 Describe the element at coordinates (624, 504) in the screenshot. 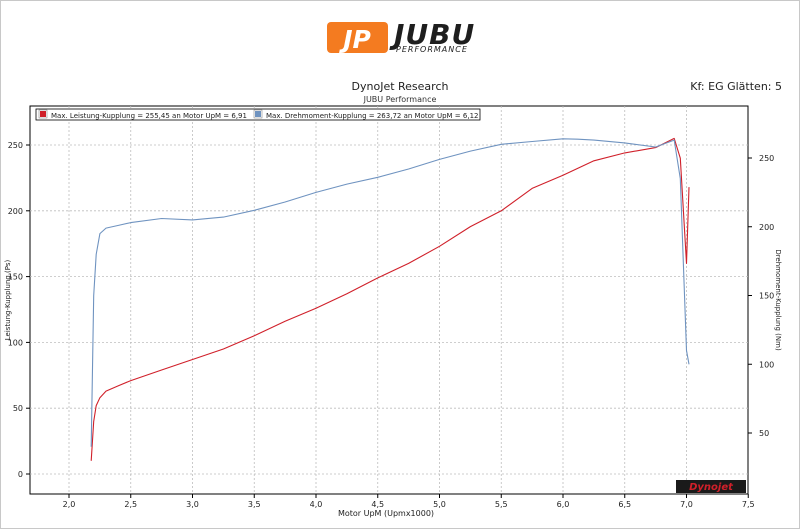

I see `x-tick-label: 6,5` at that location.